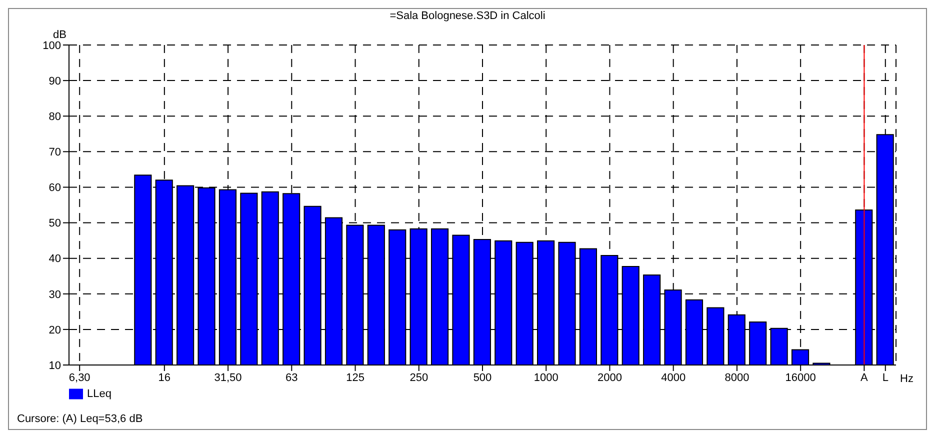 The image size is (937, 442). What do you see at coordinates (54, 259) in the screenshot?
I see `y-tick-label: 40` at bounding box center [54, 259].